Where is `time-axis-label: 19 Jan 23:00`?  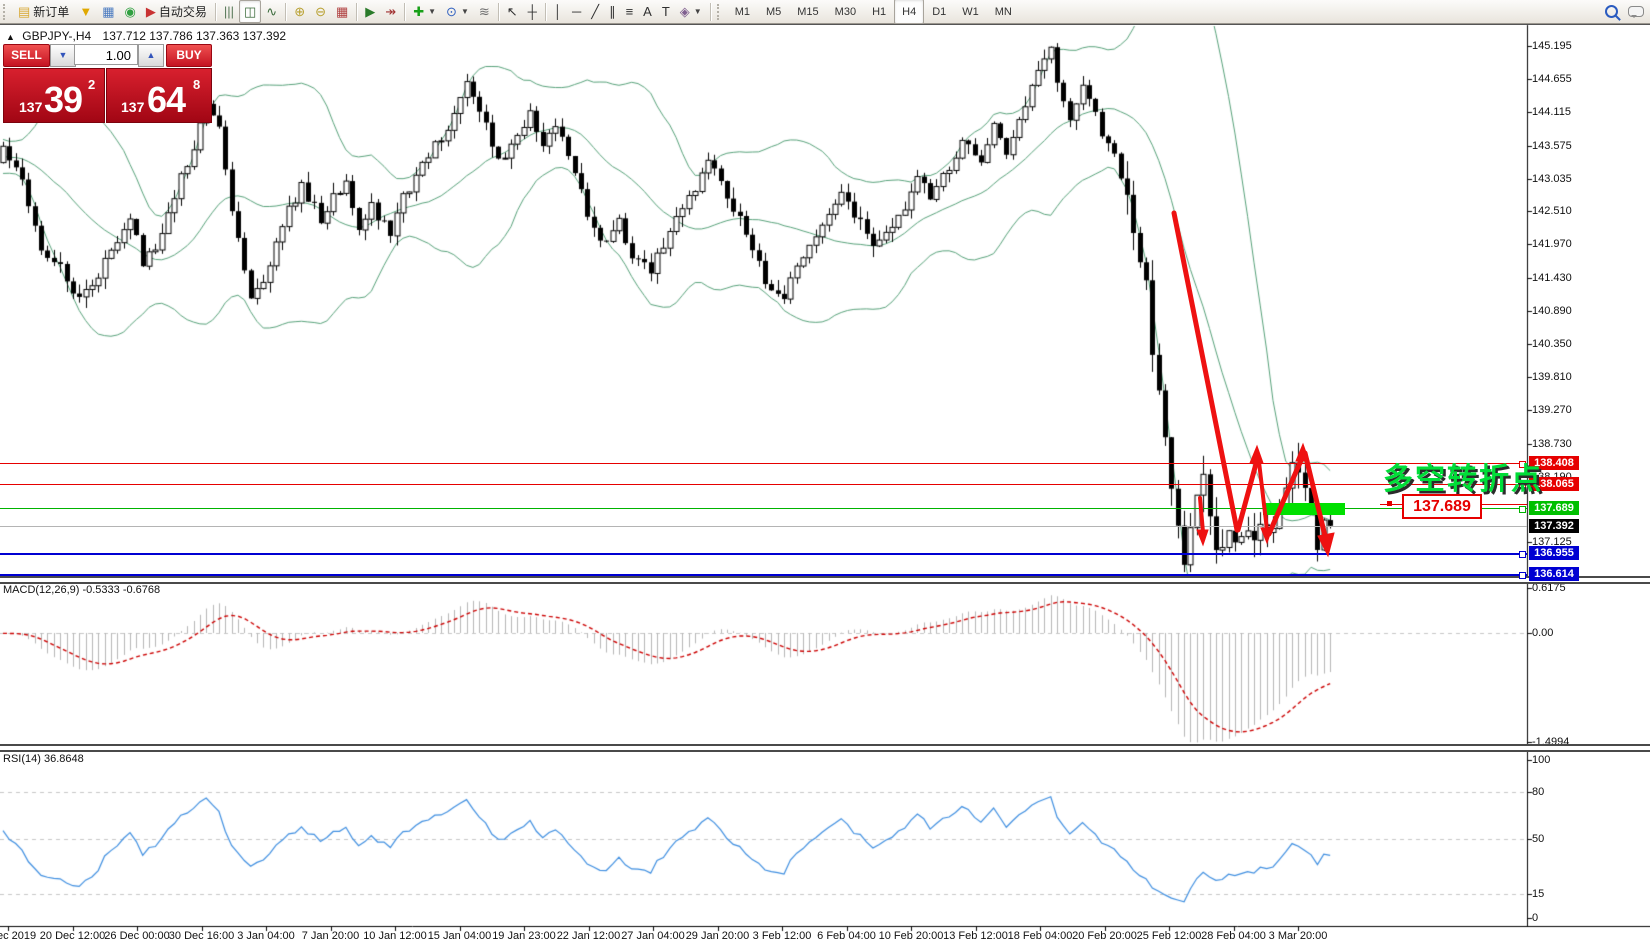
time-axis-label: 19 Jan 23:00 is located at coordinates (524, 936).